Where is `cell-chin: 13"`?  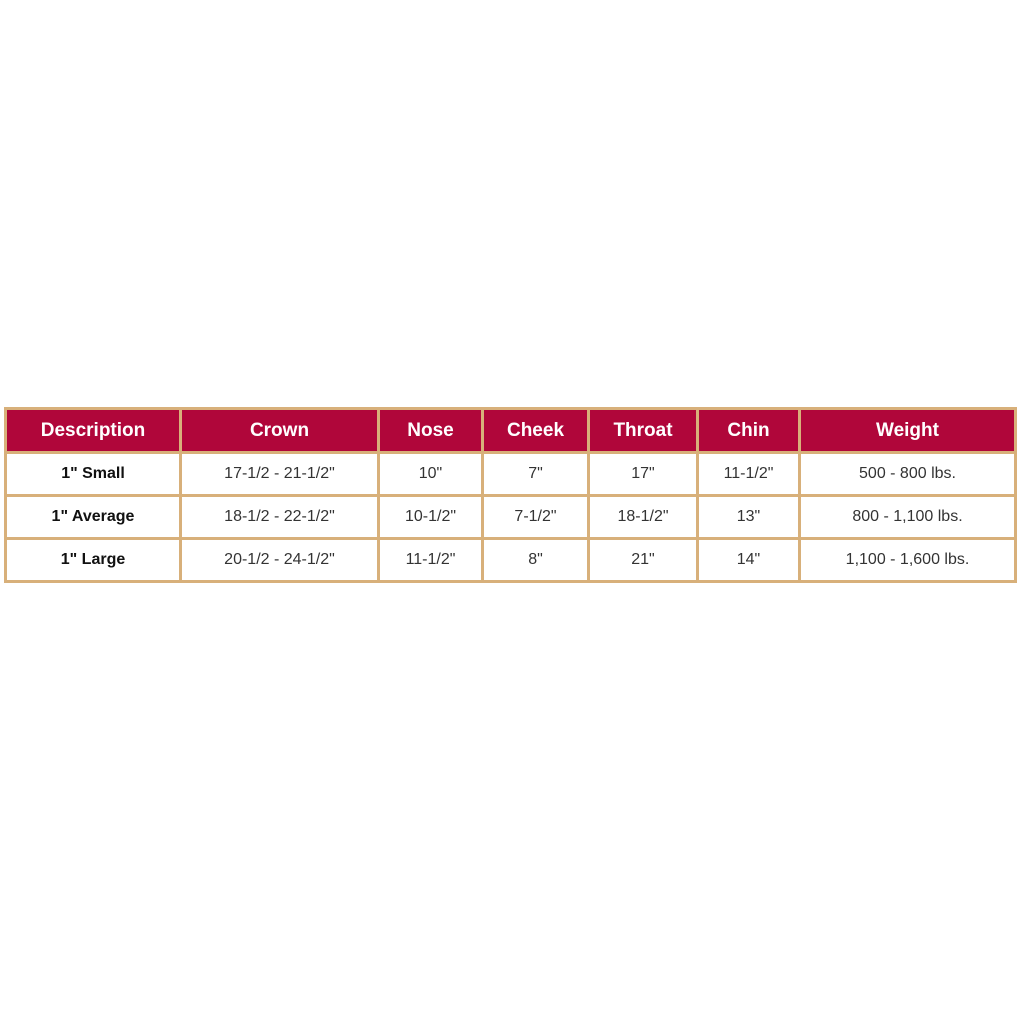
cell-chin: 13" is located at coordinates (748, 517).